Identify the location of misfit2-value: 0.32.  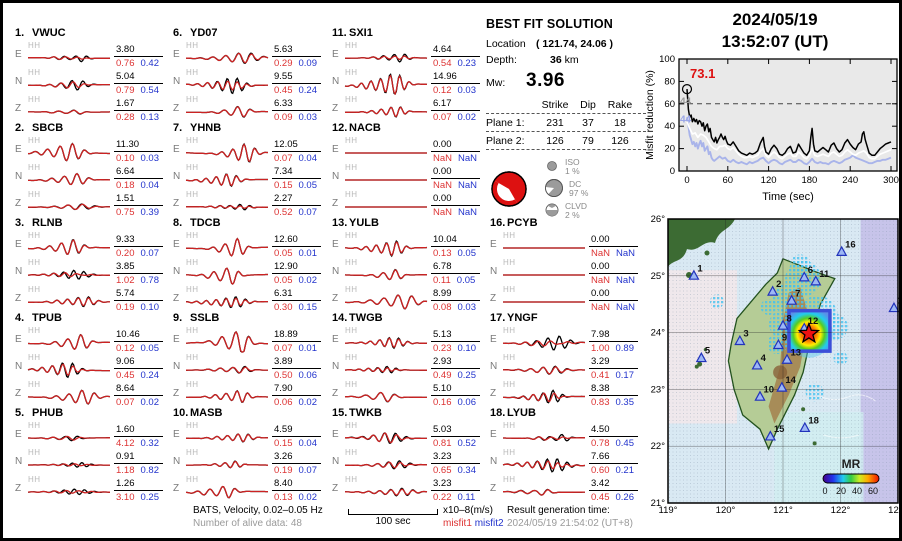
(150, 443).